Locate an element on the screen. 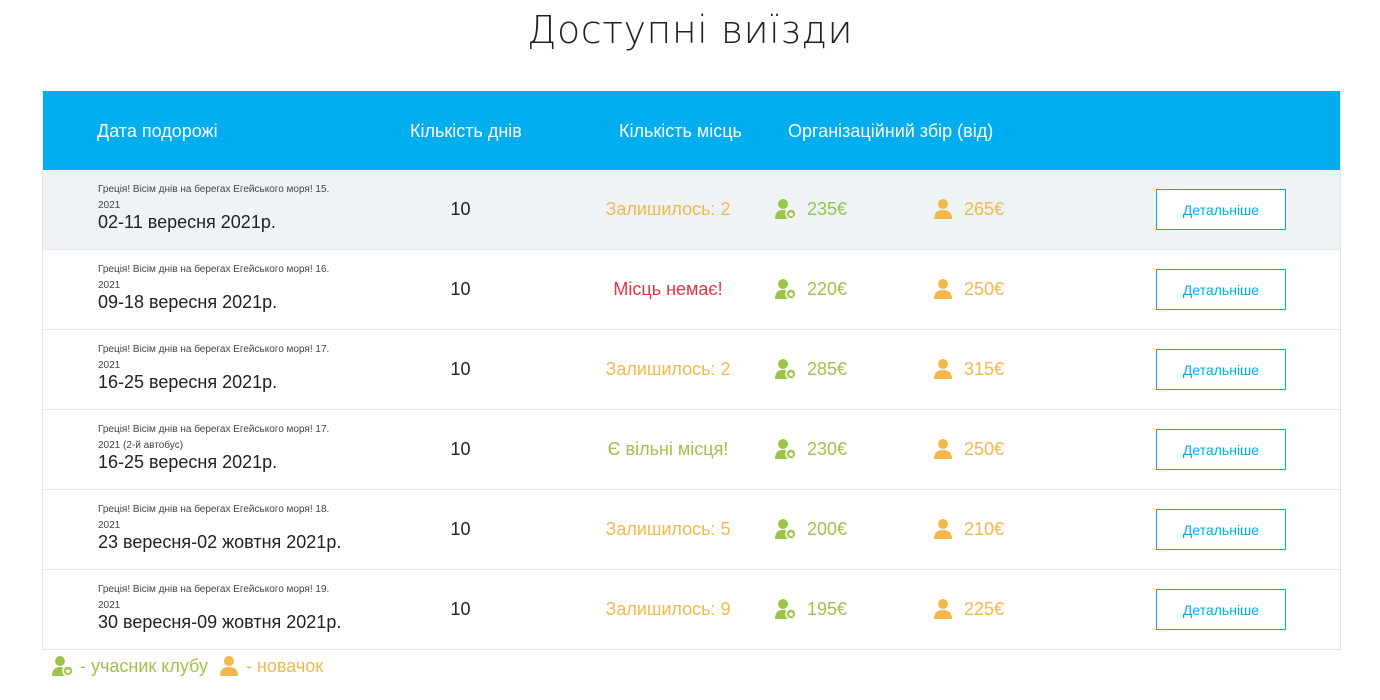  member-price-value: 230€ is located at coordinates (827, 448).